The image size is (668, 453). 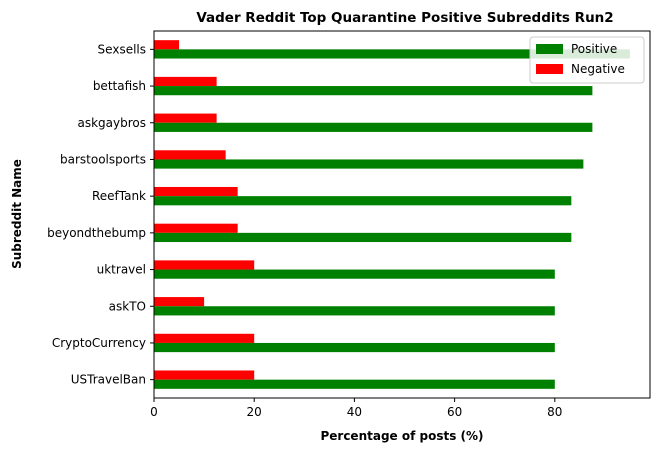 I want to click on legend-label-positive: Positive, so click(x=594, y=49).